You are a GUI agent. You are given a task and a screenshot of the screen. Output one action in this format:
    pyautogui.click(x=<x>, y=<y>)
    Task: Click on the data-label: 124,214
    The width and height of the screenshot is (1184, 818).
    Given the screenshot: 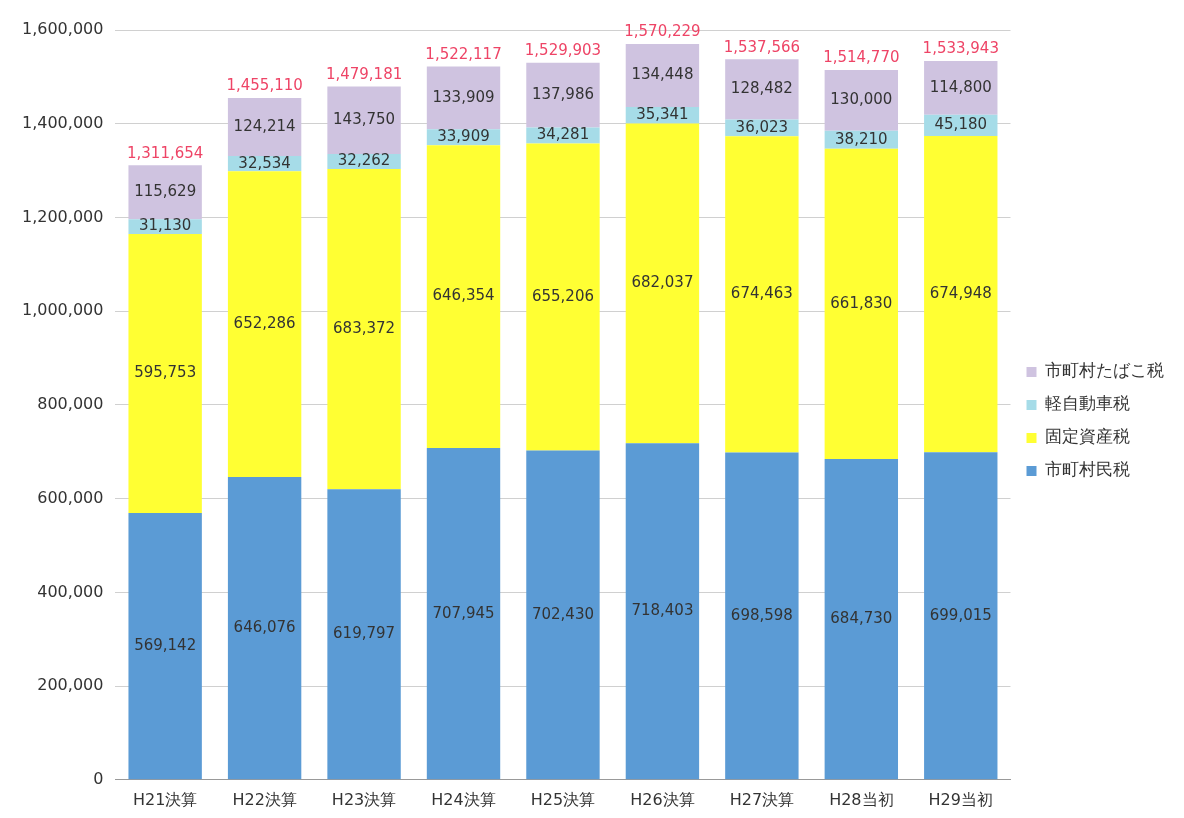 What is the action you would take?
    pyautogui.click(x=264, y=125)
    